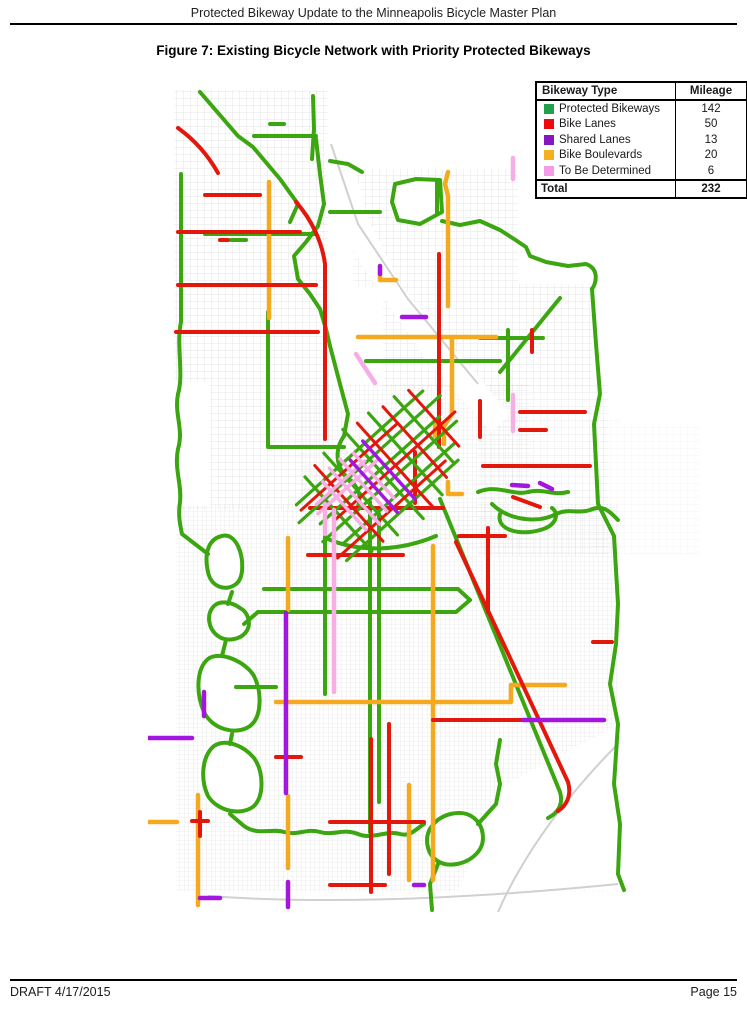  Describe the element at coordinates (711, 91) in the screenshot. I see `legend-col-mileage: Mileage` at that location.